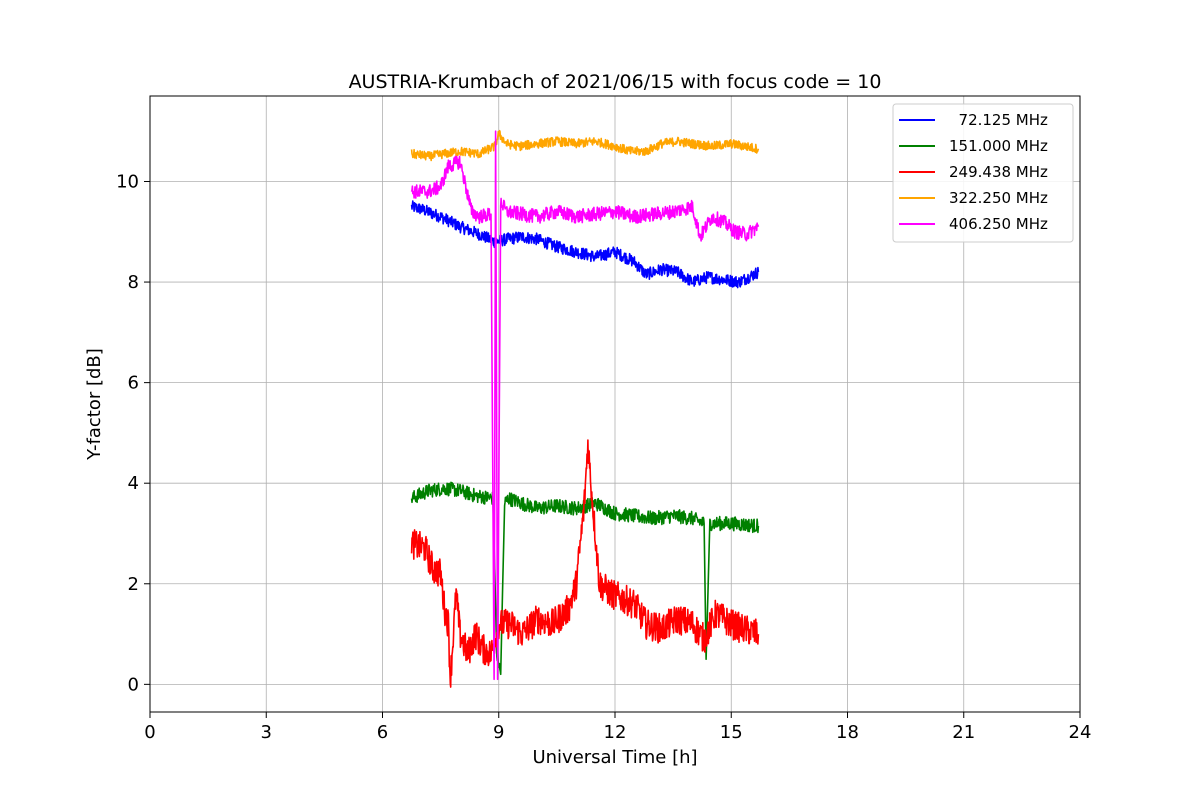  What do you see at coordinates (133, 684) in the screenshot?
I see `y-tick-label: 0` at bounding box center [133, 684].